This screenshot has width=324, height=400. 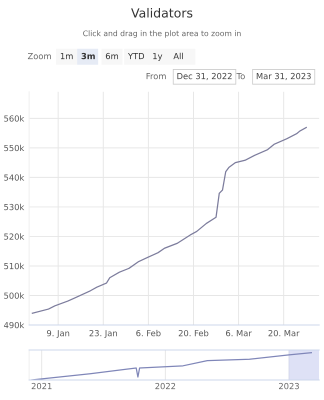 What do you see at coordinates (88, 56) in the screenshot?
I see `text: 3m` at bounding box center [88, 56].